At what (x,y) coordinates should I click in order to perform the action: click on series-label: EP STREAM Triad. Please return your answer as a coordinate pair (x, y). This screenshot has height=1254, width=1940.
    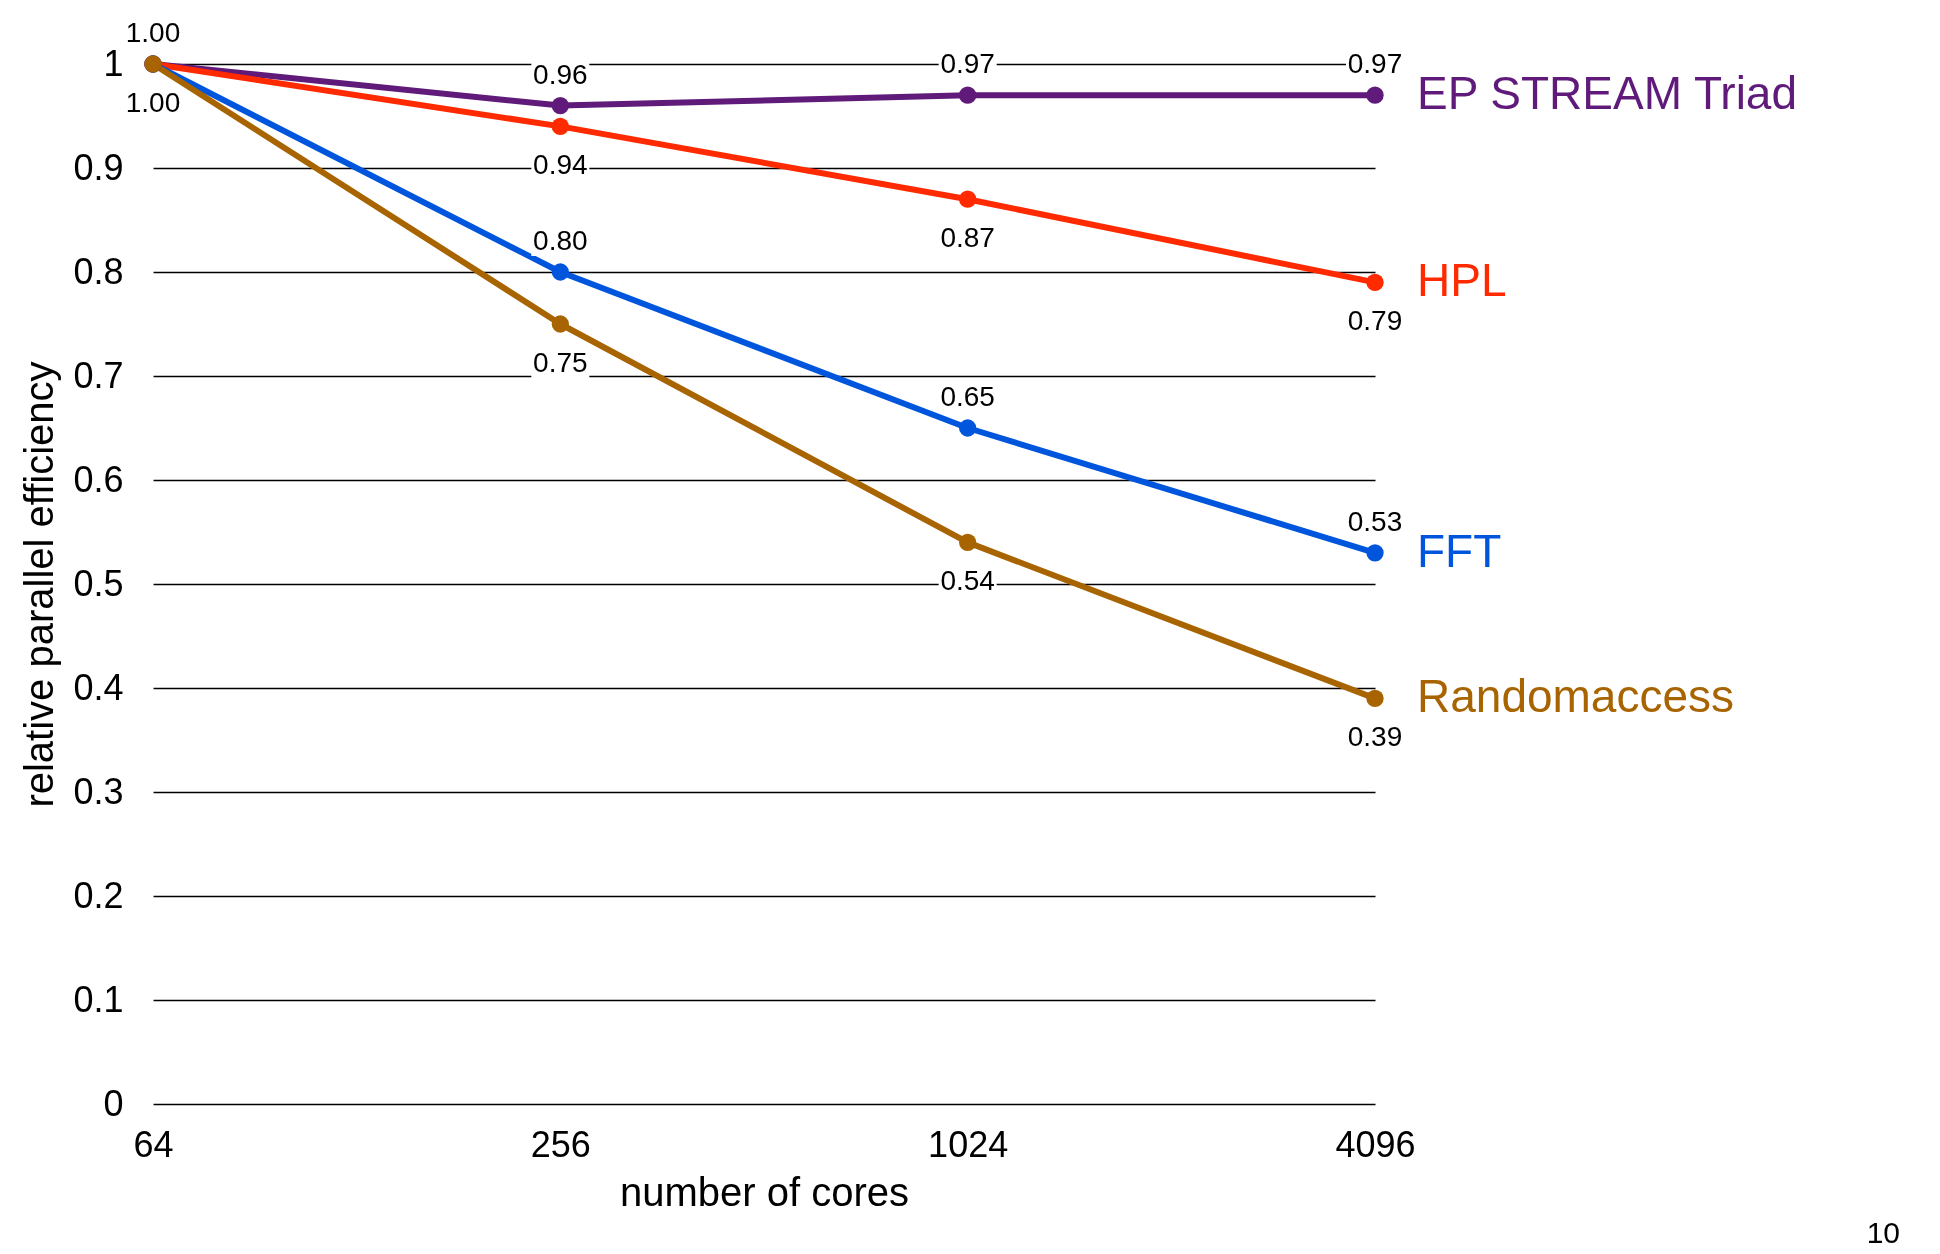
    Looking at the image, I should click on (1607, 93).